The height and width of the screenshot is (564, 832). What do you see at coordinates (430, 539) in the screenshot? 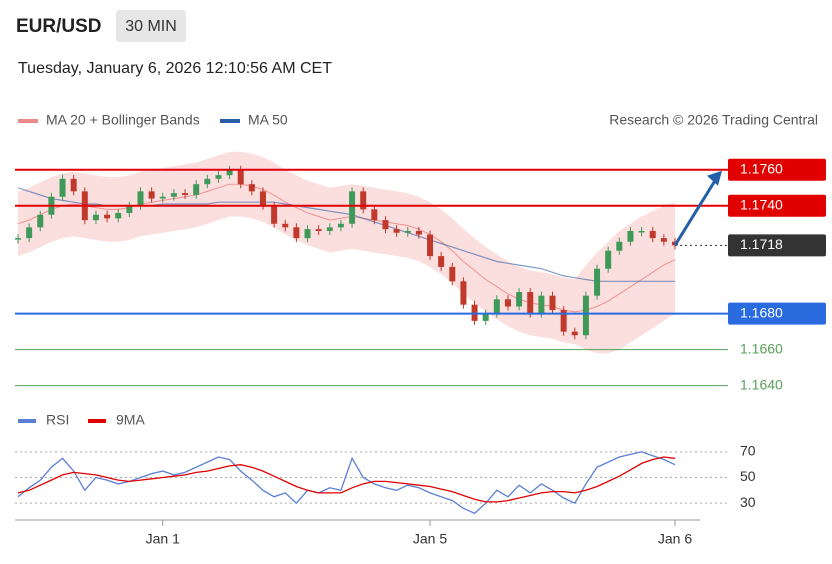
I see `x-tick-label: Jan 5` at bounding box center [430, 539].